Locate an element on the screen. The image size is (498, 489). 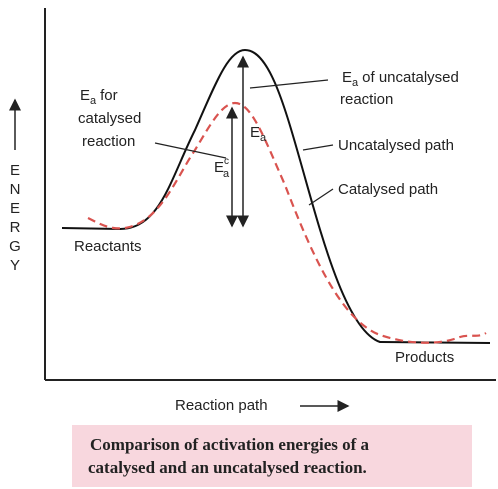
y-axis-label: ENERGY is located at coordinates (15, 219).